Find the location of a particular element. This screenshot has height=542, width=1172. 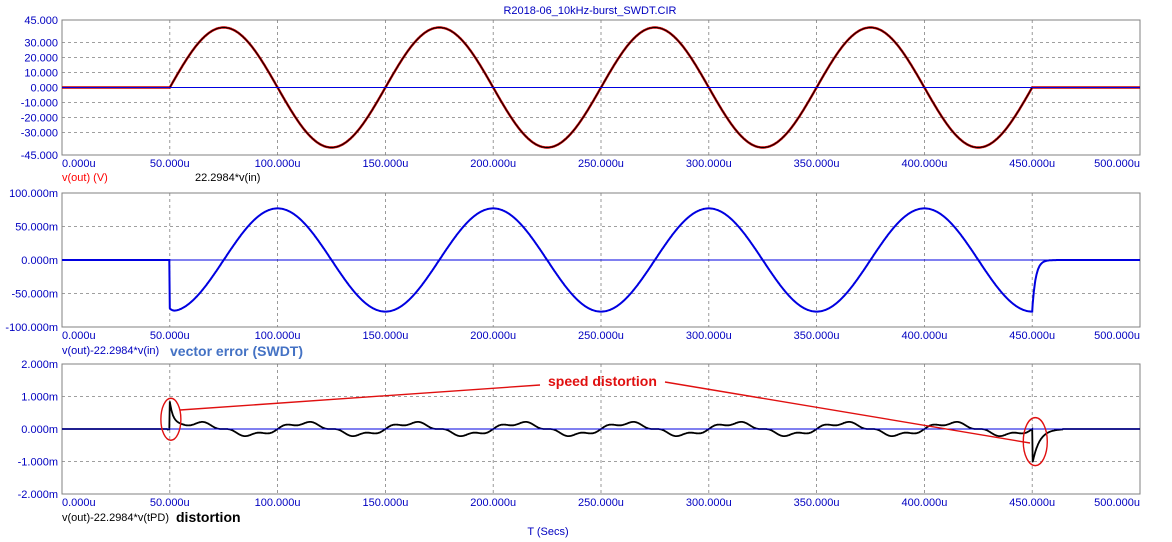

legend-vector-error: v(out)-22.2984*v(in) is located at coordinates (110, 351).